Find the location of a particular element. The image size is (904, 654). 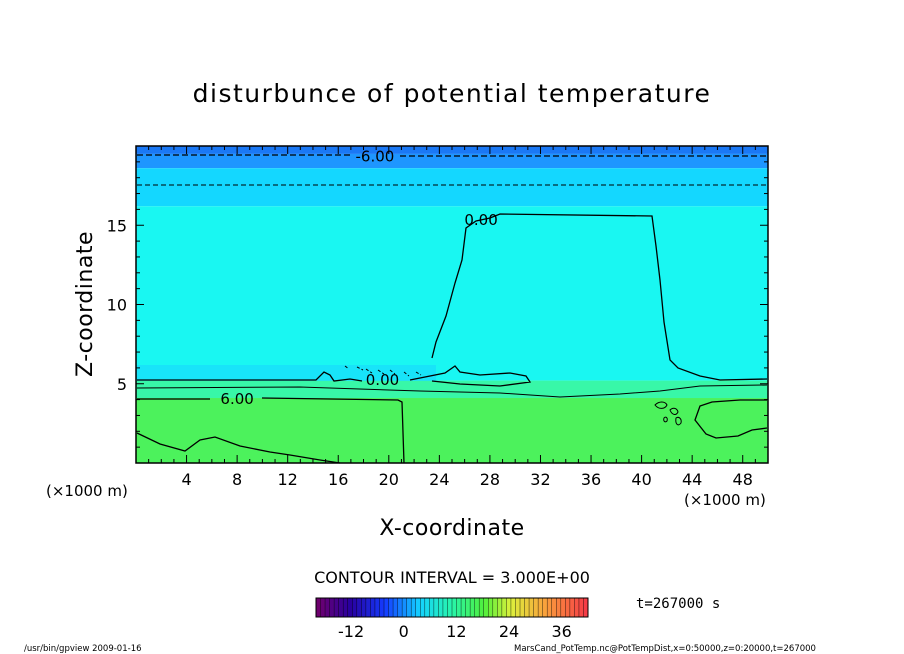

colorbar-tick-label: 12 is located at coordinates (456, 631).